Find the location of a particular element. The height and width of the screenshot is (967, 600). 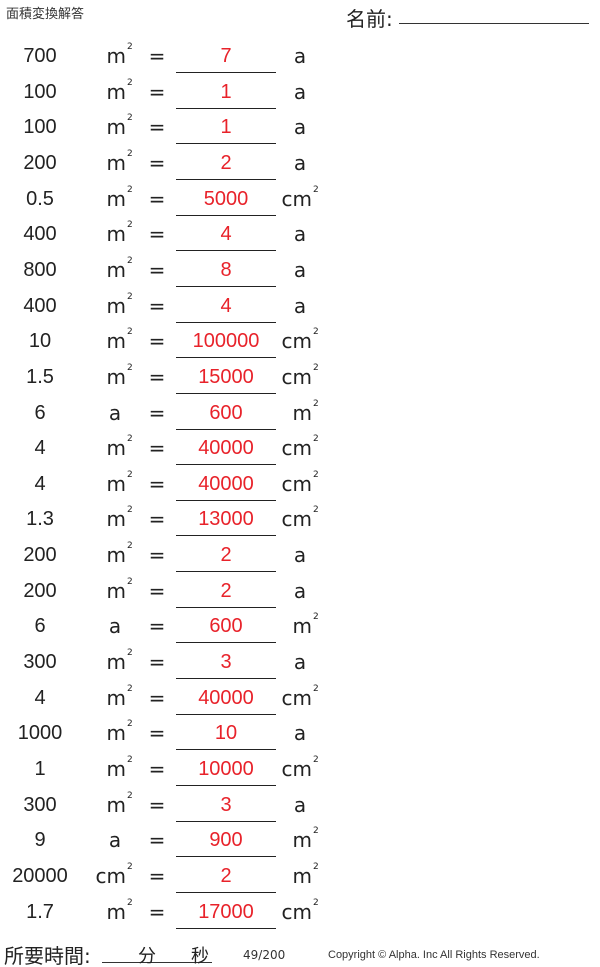

given-value: 700 is located at coordinates (40, 56).